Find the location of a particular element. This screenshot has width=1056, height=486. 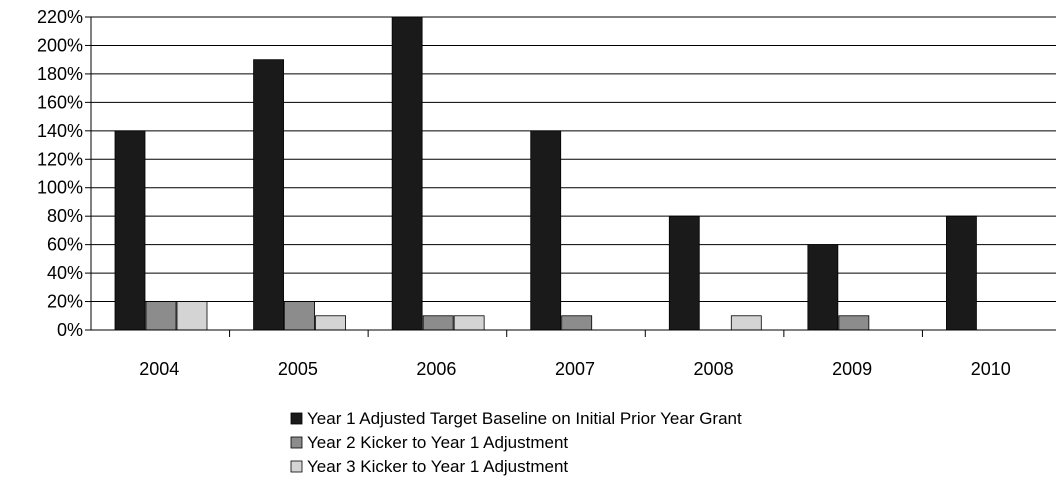

x-tick-label: 2004 is located at coordinates (159, 369).